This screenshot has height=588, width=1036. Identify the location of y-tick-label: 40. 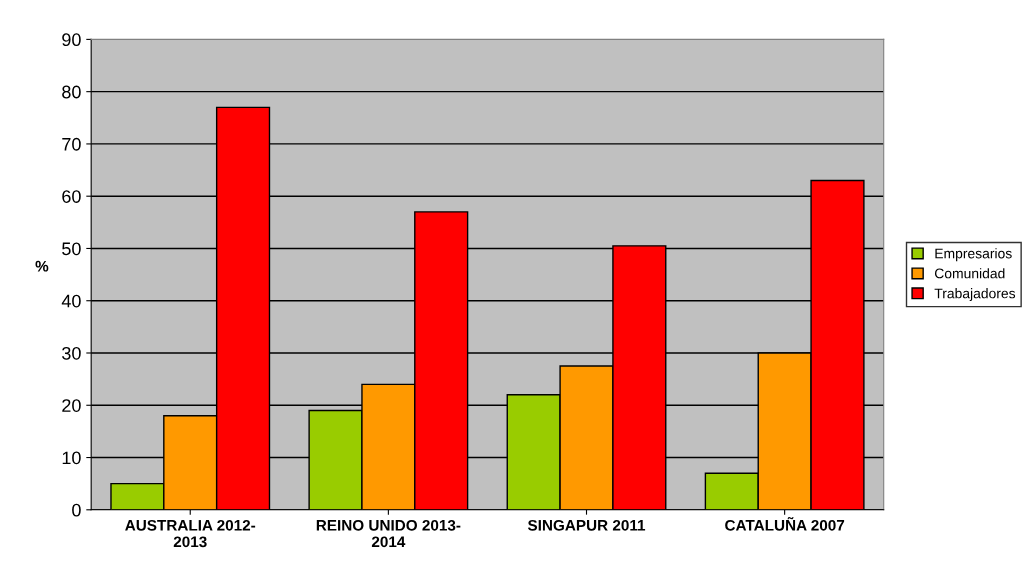
(71, 301).